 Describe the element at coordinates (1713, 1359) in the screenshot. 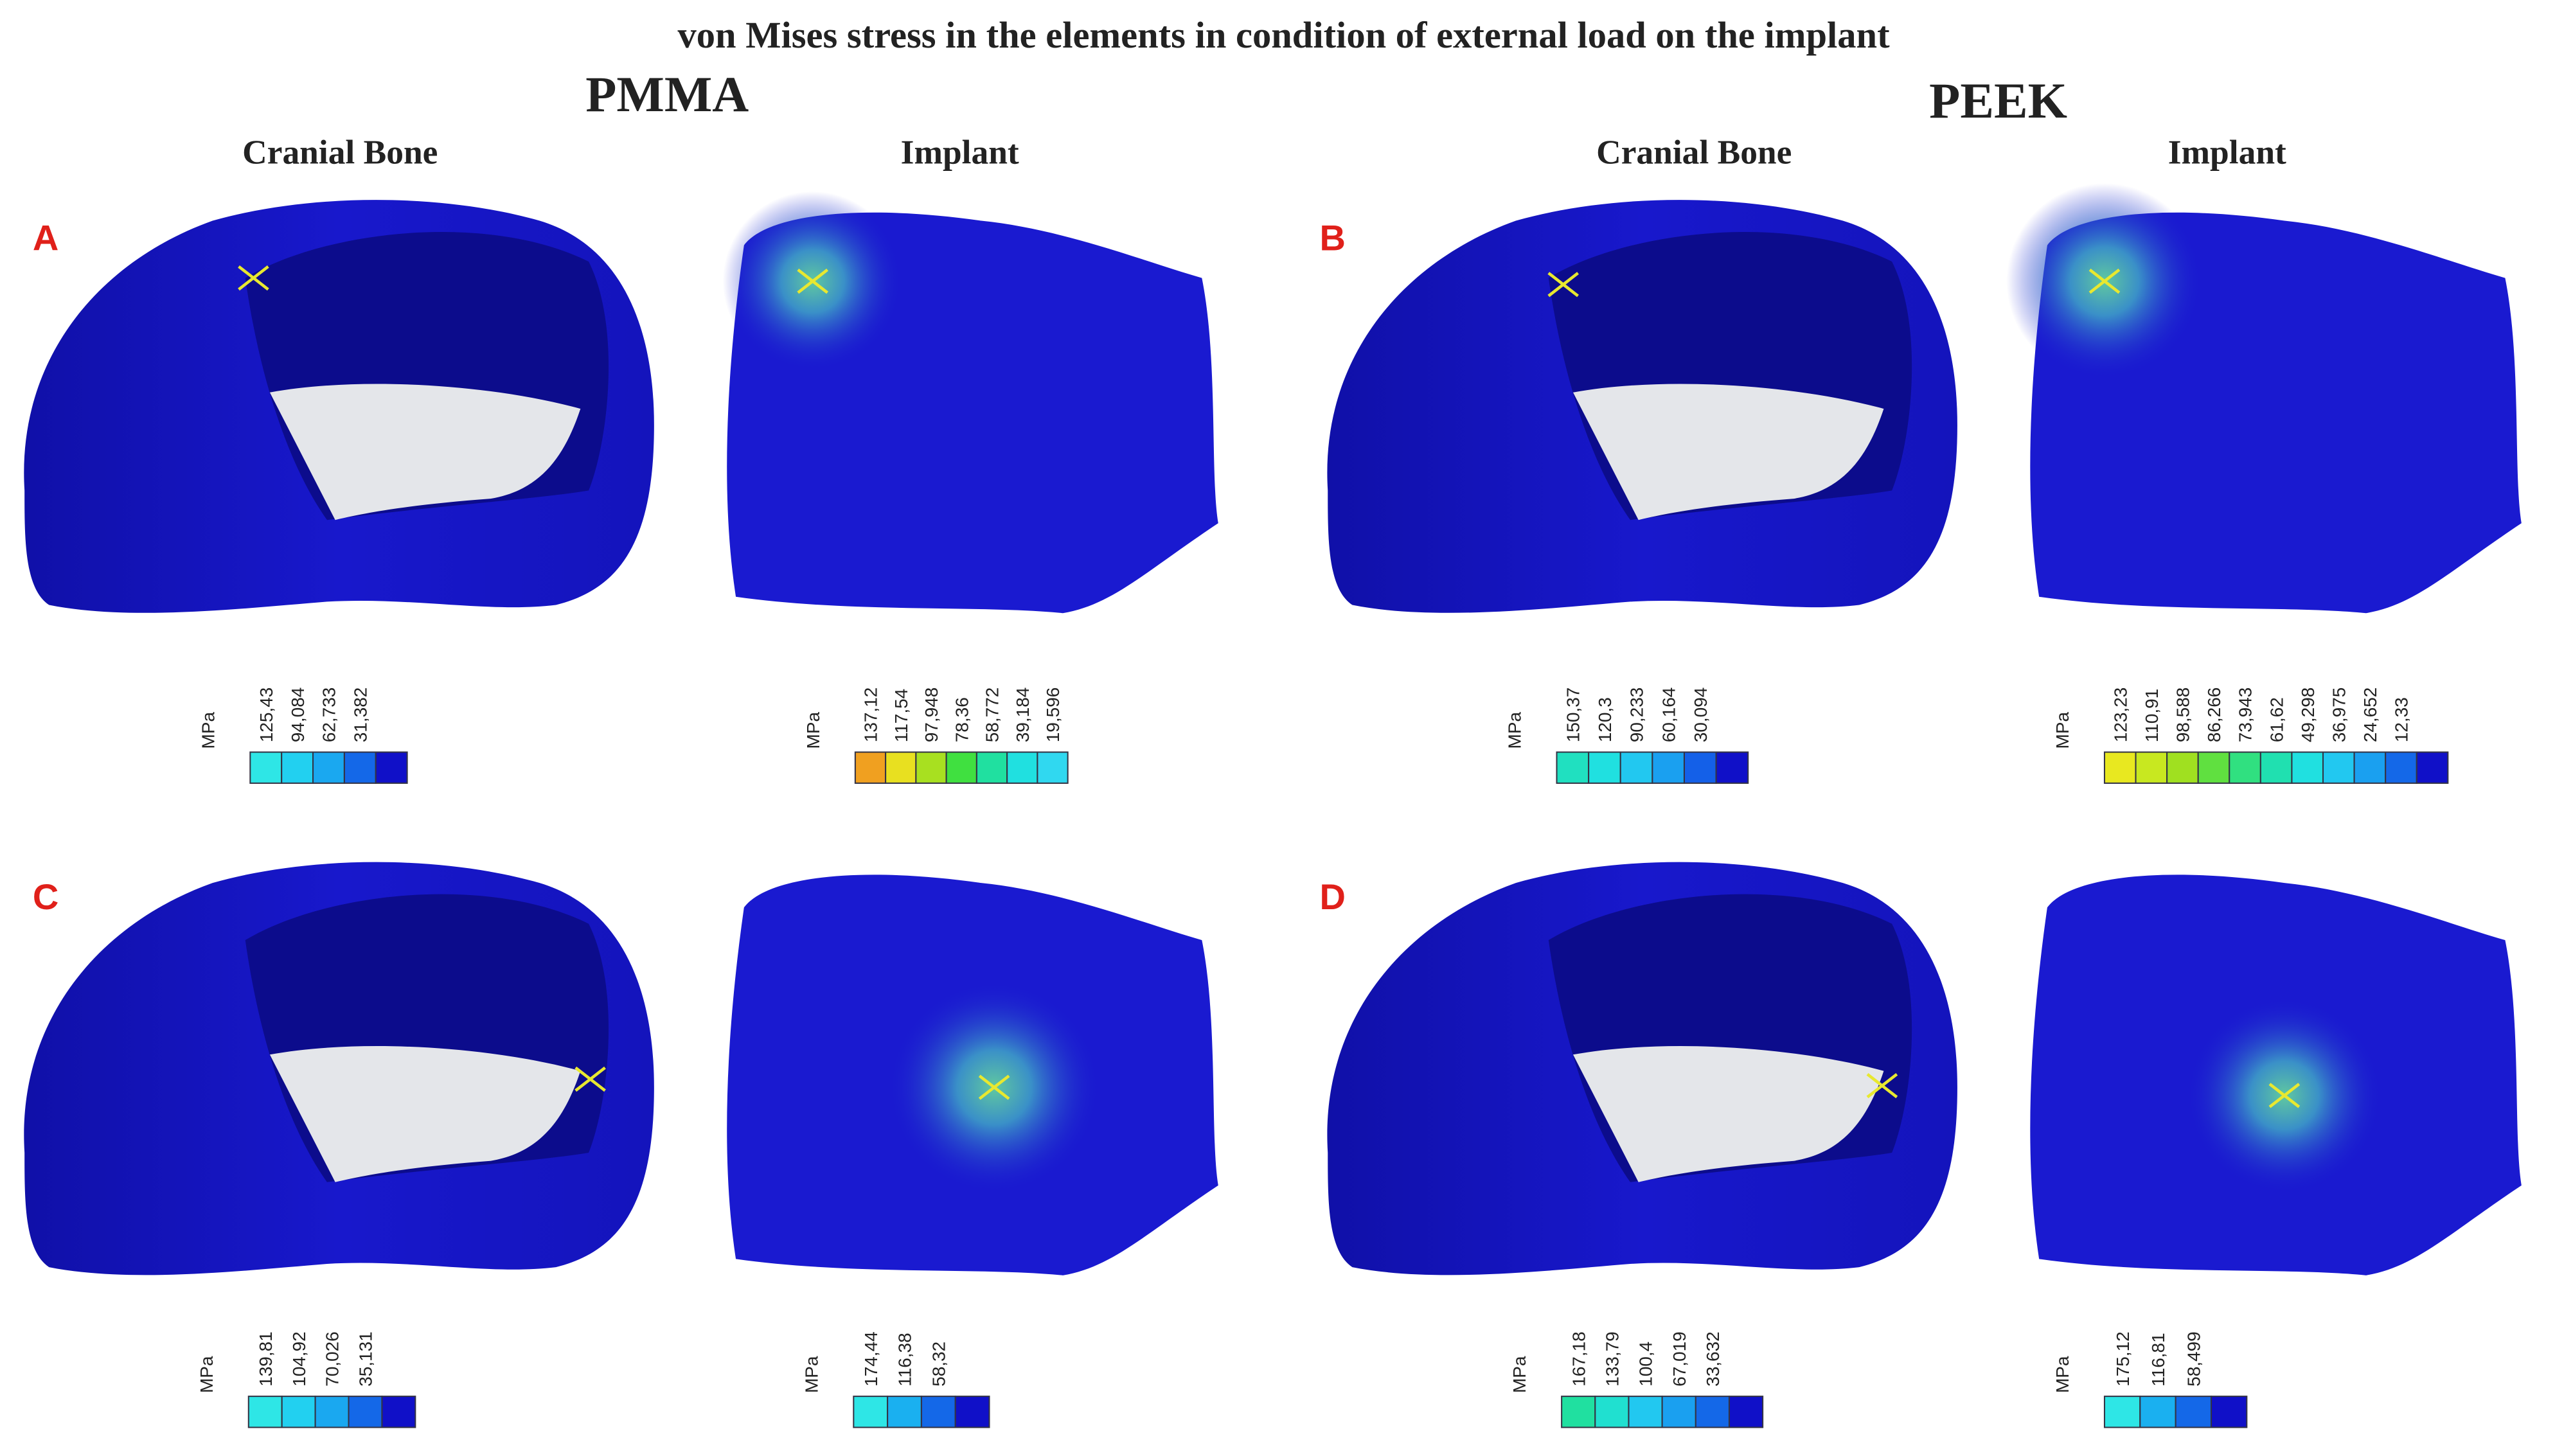

I see `legend-label: 33,632` at that location.